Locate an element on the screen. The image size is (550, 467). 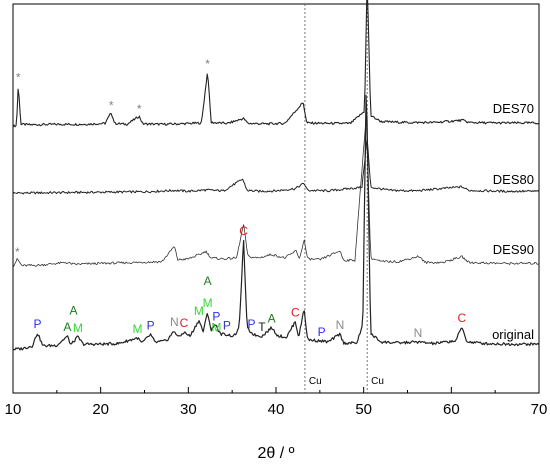
x-tick-label: 60 is located at coordinates (451, 409).